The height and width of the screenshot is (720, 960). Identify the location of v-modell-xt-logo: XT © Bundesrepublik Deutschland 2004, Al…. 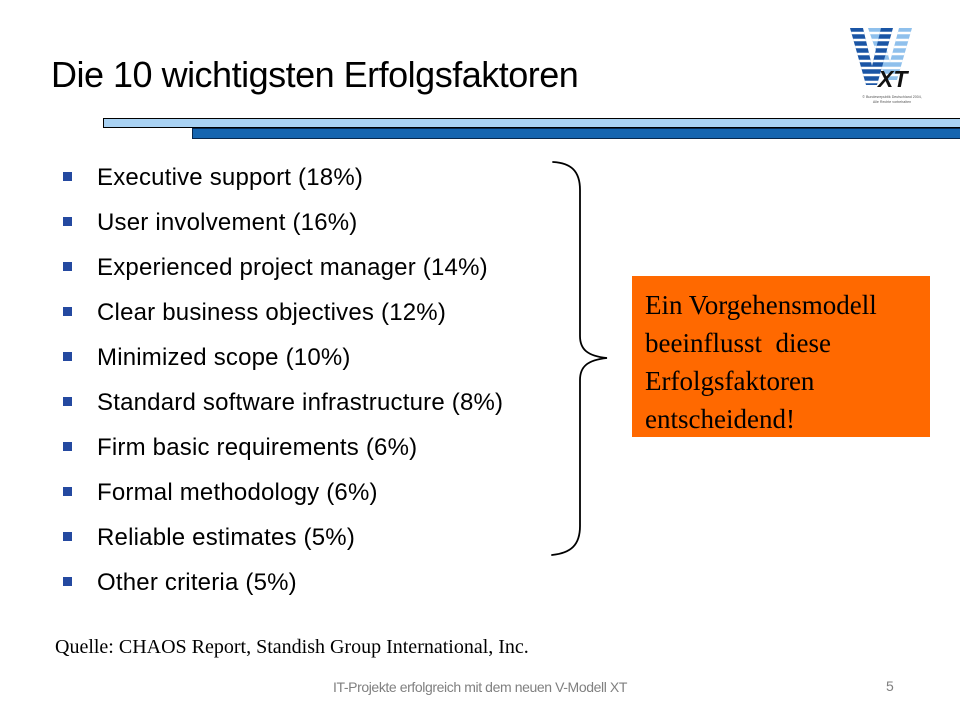
(886, 66).